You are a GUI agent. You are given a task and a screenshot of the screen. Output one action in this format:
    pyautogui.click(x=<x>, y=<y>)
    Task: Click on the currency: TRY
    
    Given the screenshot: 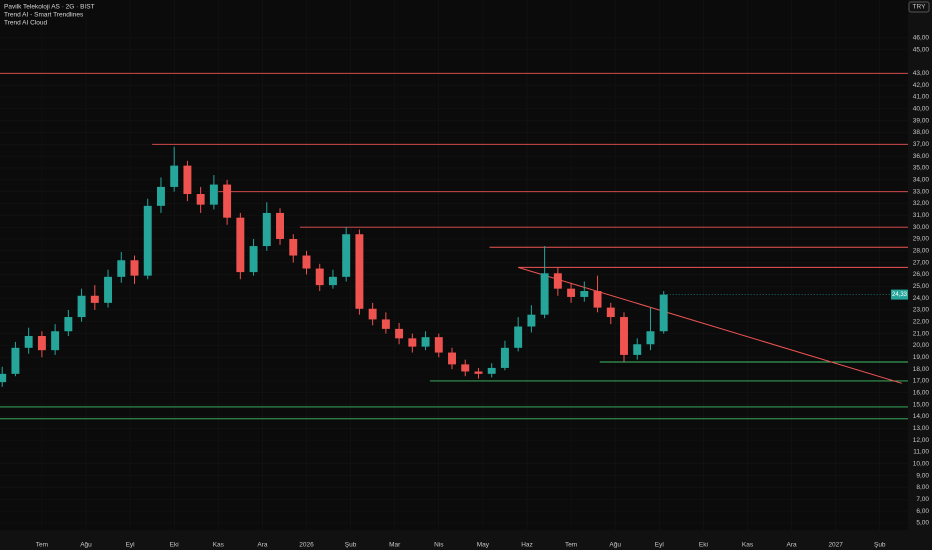 What is the action you would take?
    pyautogui.click(x=920, y=7)
    